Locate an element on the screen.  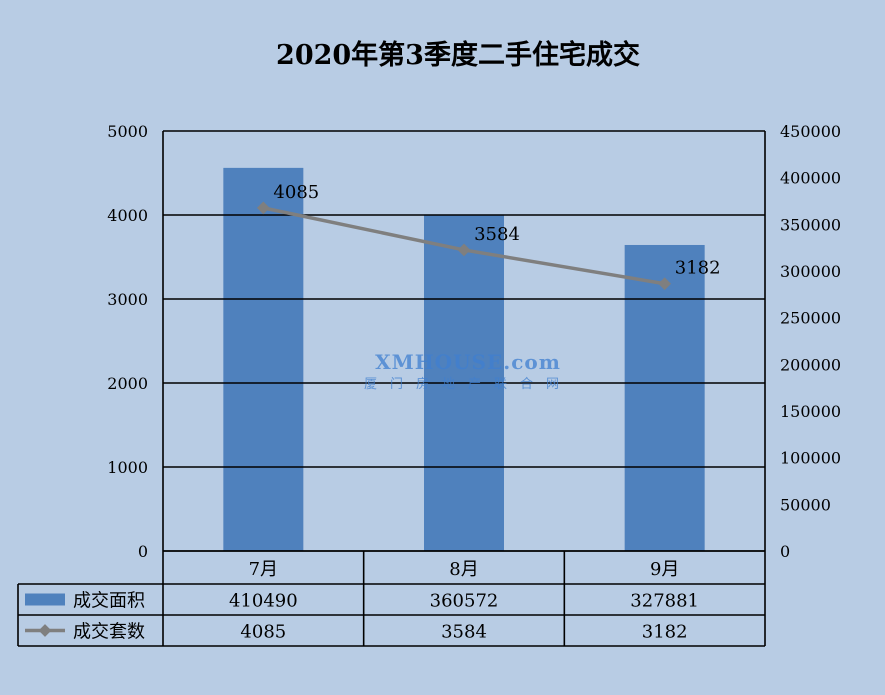
line-data-label: 3584 is located at coordinates (497, 234).